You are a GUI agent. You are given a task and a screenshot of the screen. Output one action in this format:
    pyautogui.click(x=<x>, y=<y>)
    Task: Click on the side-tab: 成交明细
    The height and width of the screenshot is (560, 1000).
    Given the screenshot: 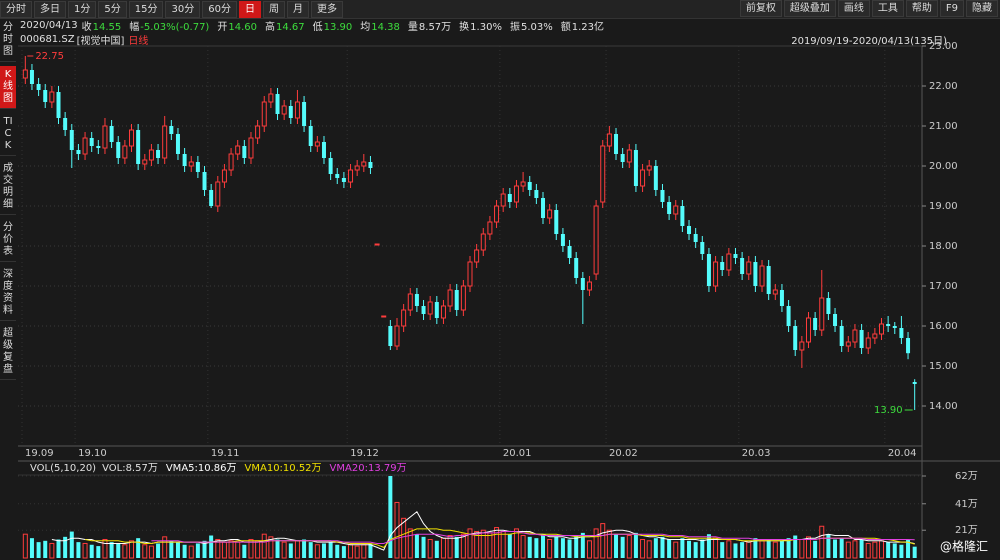 What is the action you would take?
    pyautogui.click(x=8, y=187)
    